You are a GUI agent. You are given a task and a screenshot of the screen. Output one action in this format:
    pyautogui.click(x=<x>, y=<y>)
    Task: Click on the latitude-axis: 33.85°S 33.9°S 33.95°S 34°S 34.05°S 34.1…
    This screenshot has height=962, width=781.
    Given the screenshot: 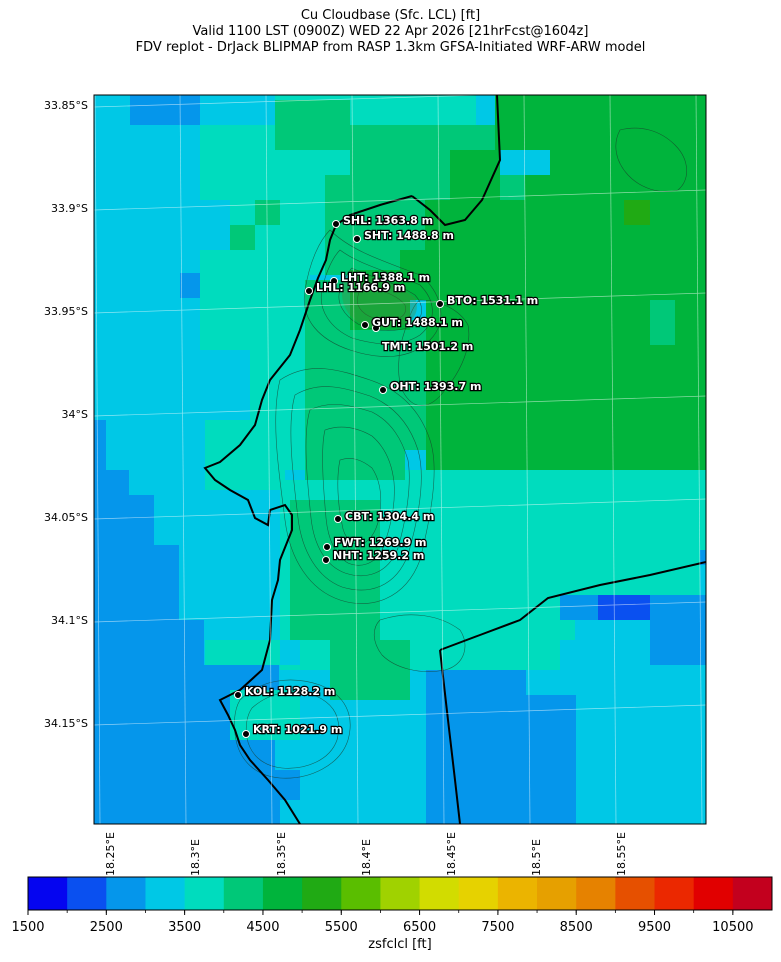 What is the action you would take?
    pyautogui.click(x=66, y=414)
    